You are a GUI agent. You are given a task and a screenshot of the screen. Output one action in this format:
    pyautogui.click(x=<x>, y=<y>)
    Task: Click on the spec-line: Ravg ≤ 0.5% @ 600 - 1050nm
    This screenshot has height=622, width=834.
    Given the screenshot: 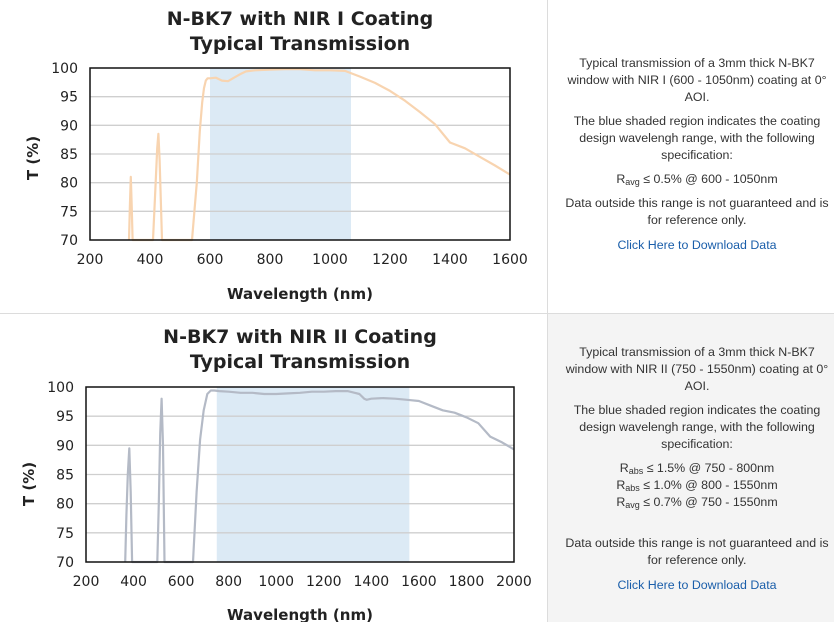 What is the action you would take?
    pyautogui.click(x=697, y=179)
    